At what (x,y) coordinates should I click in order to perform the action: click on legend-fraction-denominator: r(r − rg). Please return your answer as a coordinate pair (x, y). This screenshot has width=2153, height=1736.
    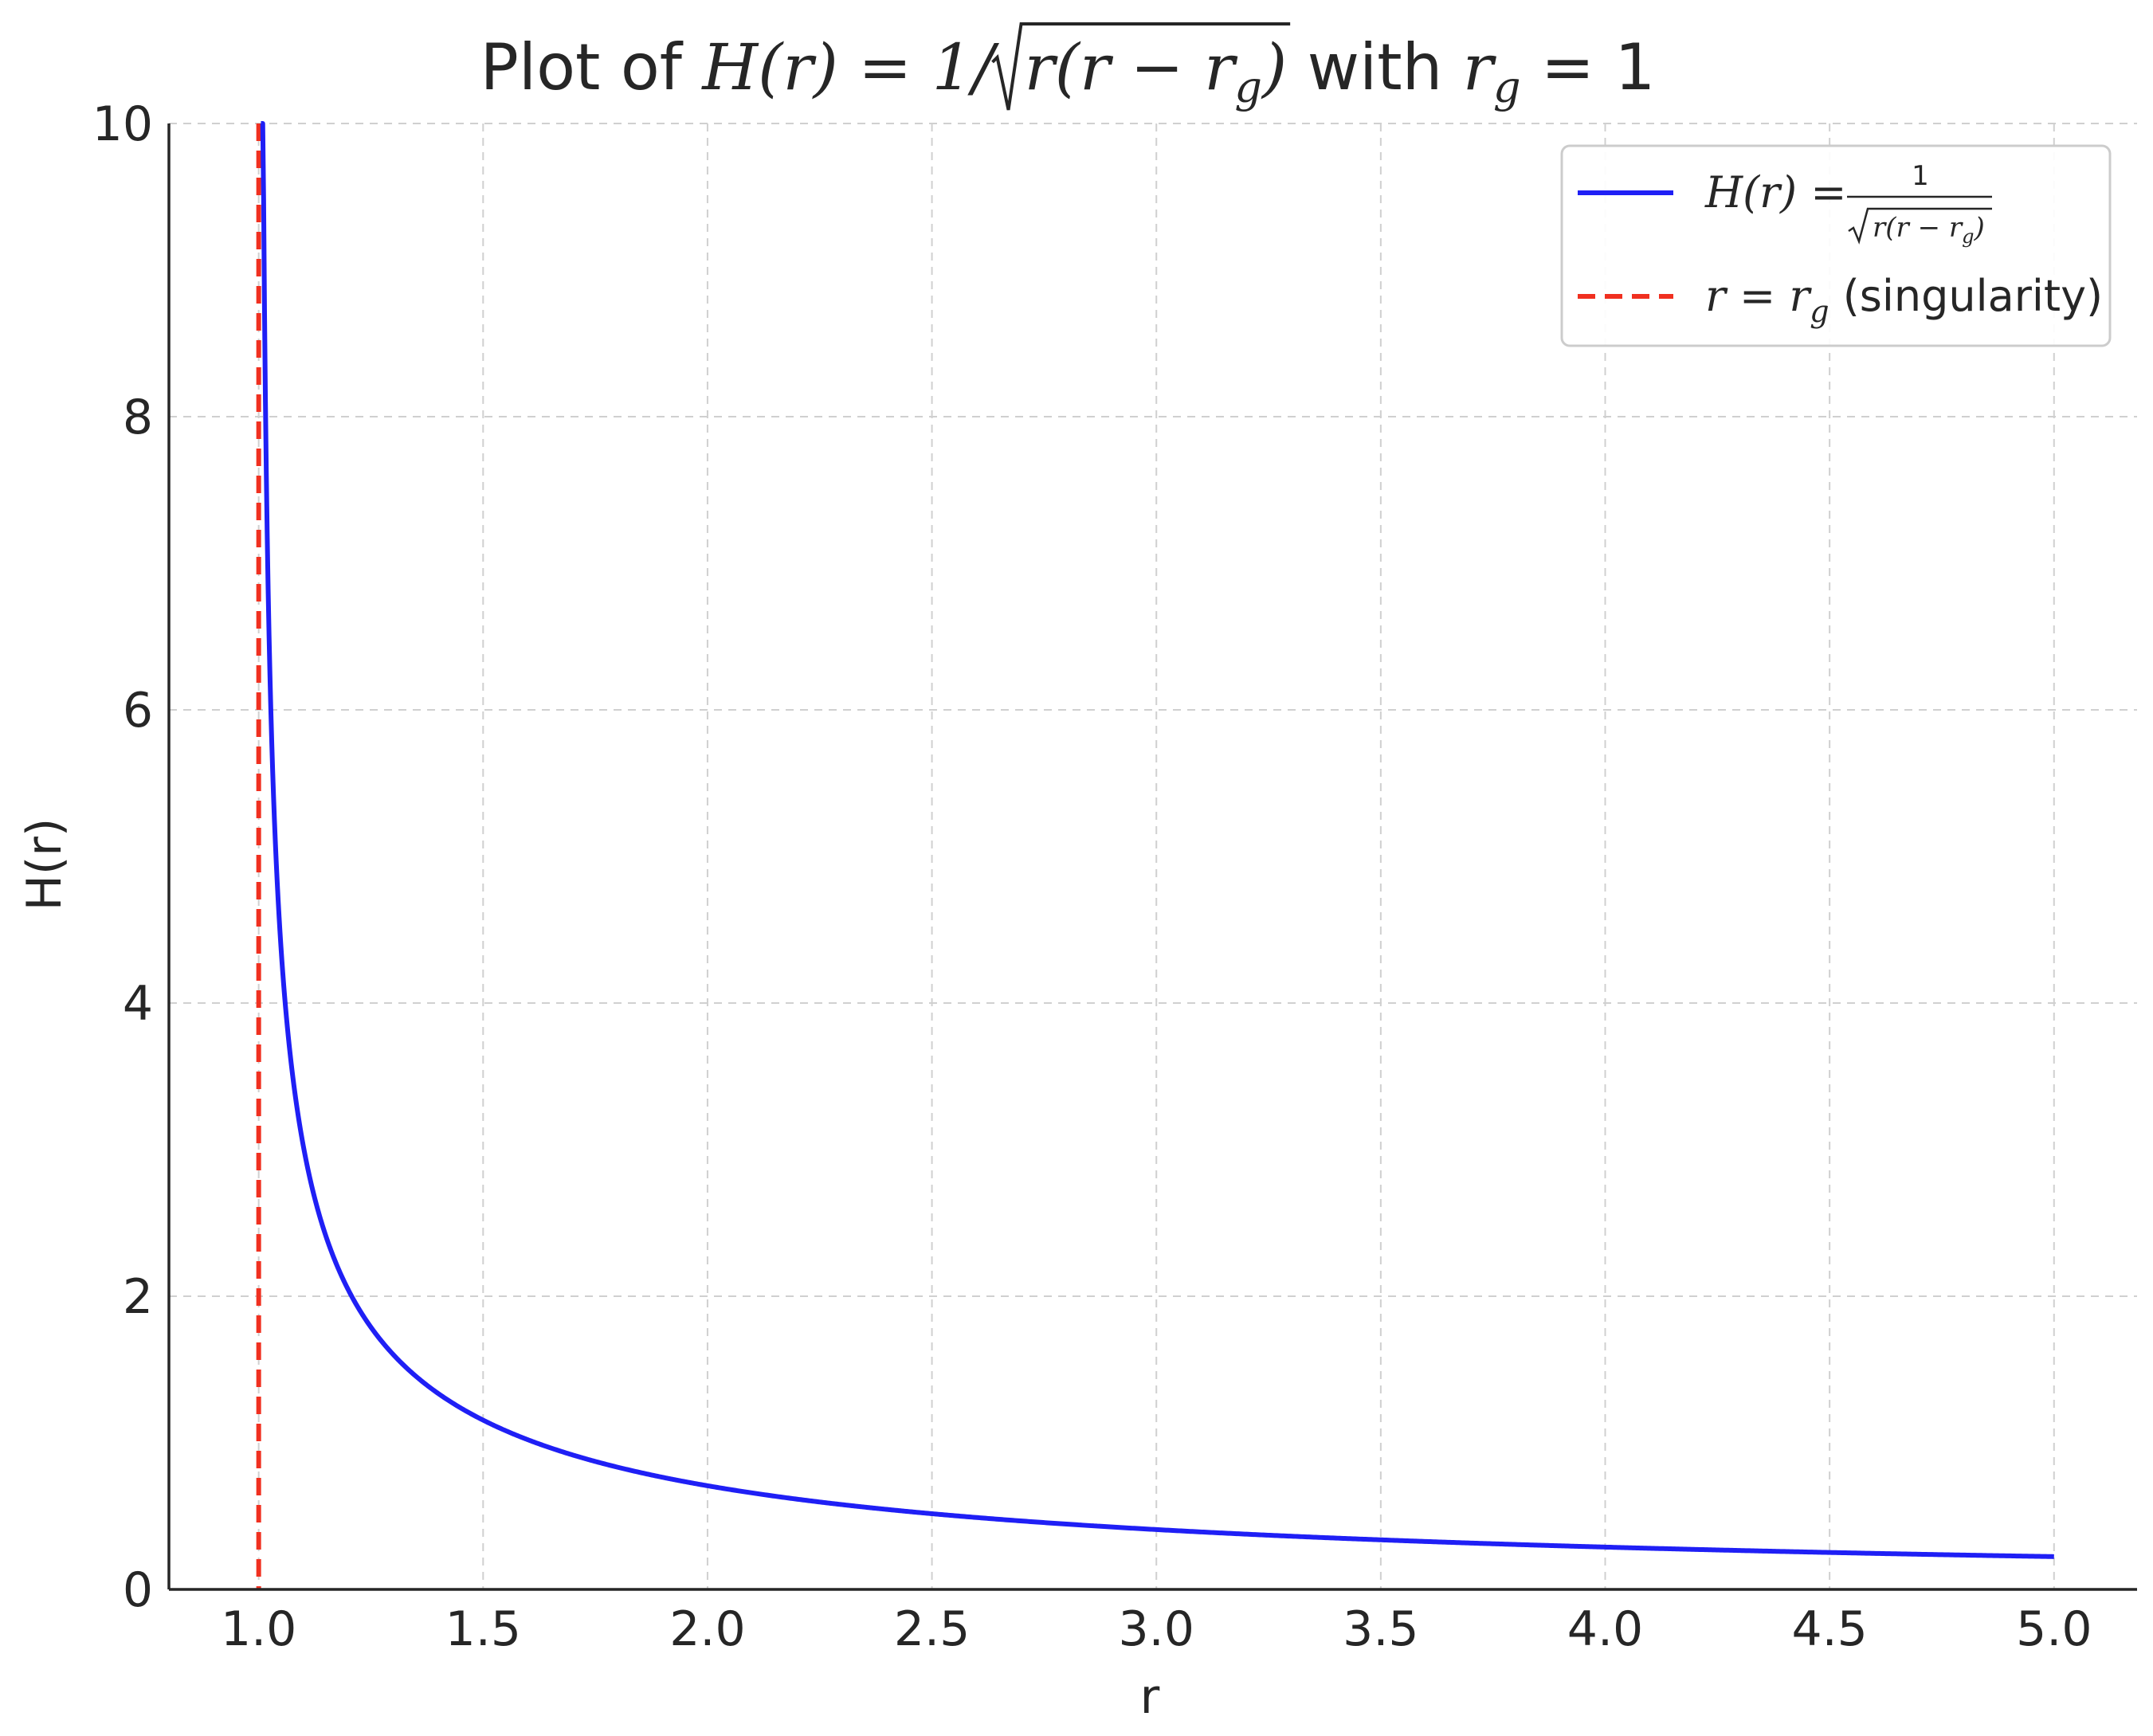
    Looking at the image, I should click on (1929, 230).